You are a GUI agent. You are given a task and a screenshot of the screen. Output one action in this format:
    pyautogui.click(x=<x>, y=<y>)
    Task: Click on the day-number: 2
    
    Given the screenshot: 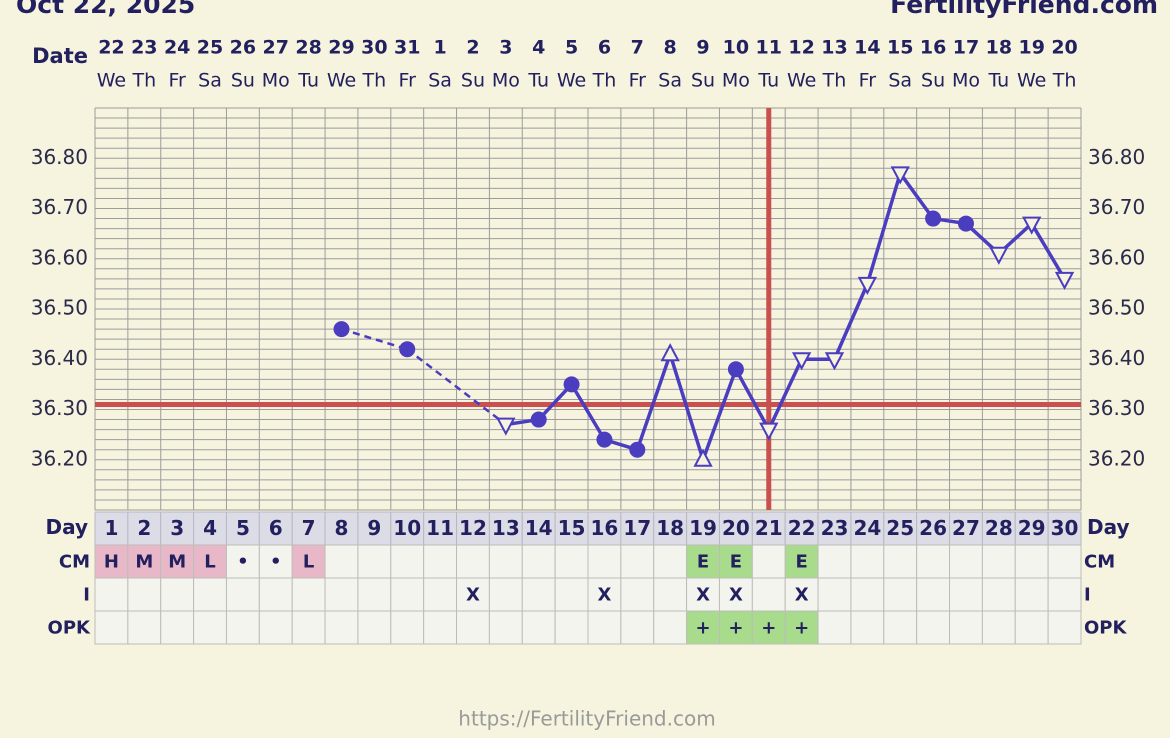 What is the action you would take?
    pyautogui.click(x=144, y=528)
    